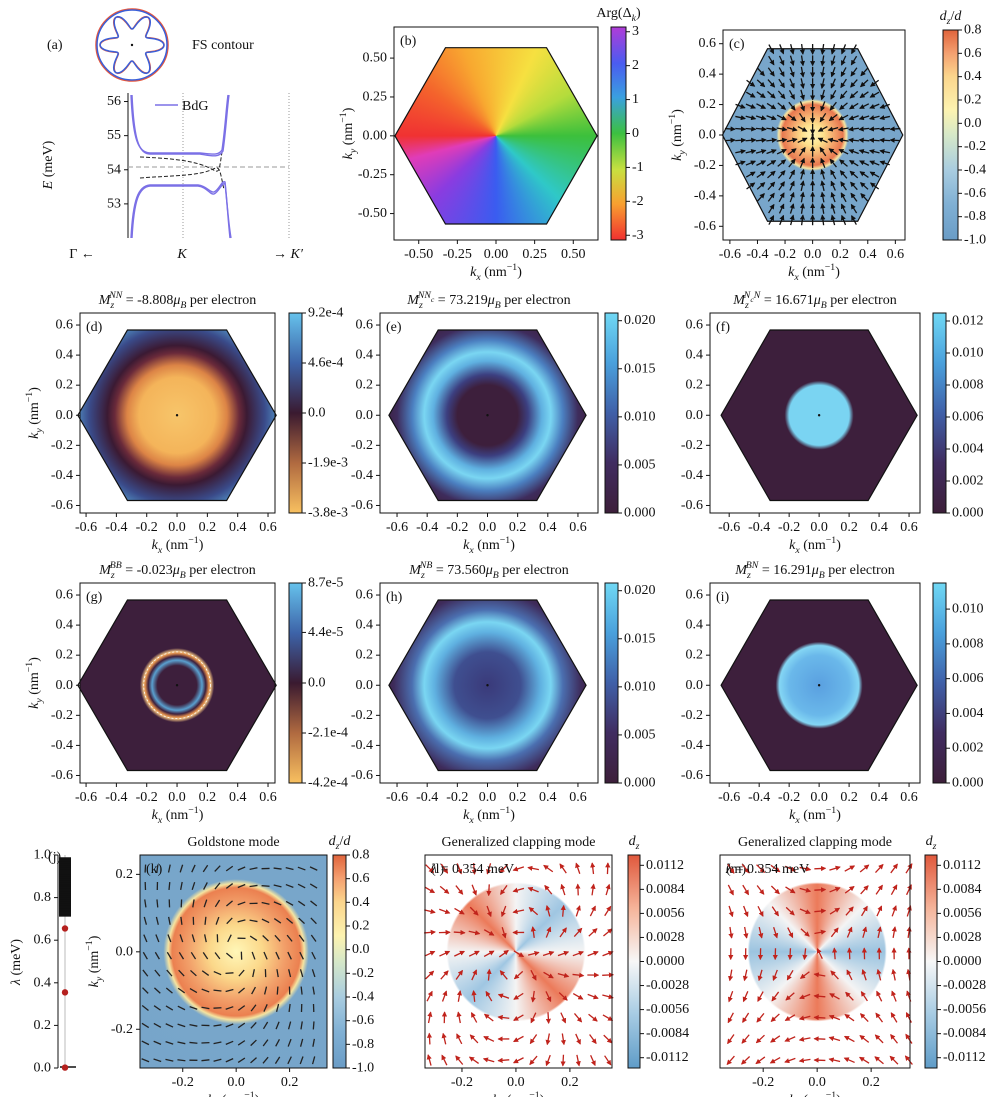  Describe the element at coordinates (635, 65) in the screenshot. I see `colorbar-tick-label: 2` at that location.